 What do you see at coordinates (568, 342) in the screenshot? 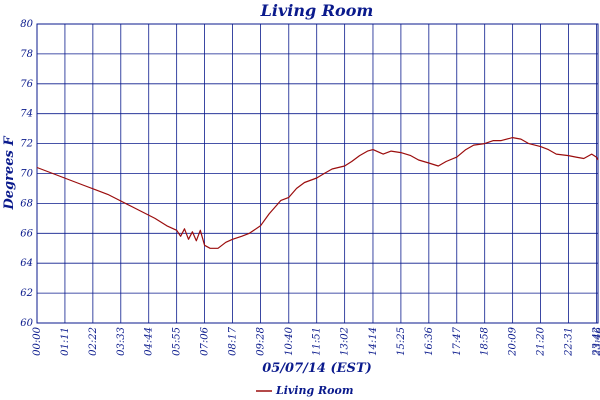
I see `x-tick-label: 22:31` at bounding box center [568, 342].